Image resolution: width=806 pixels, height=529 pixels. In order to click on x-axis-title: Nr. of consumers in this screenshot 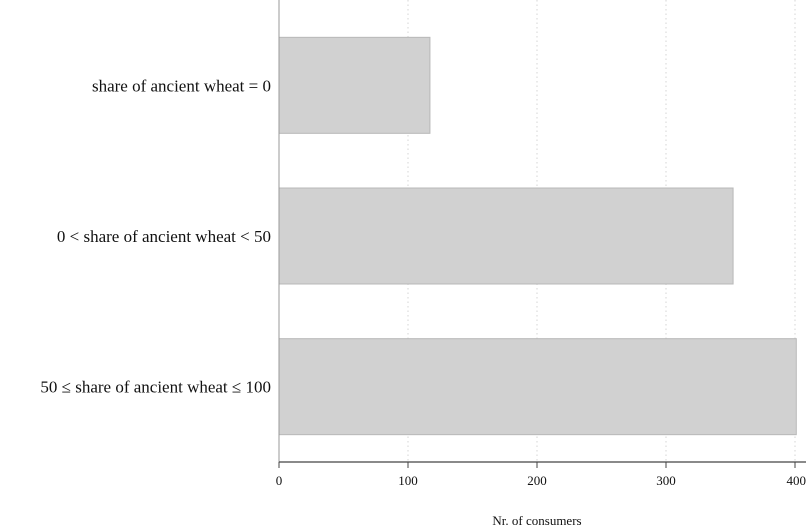, I will do `click(536, 520)`.